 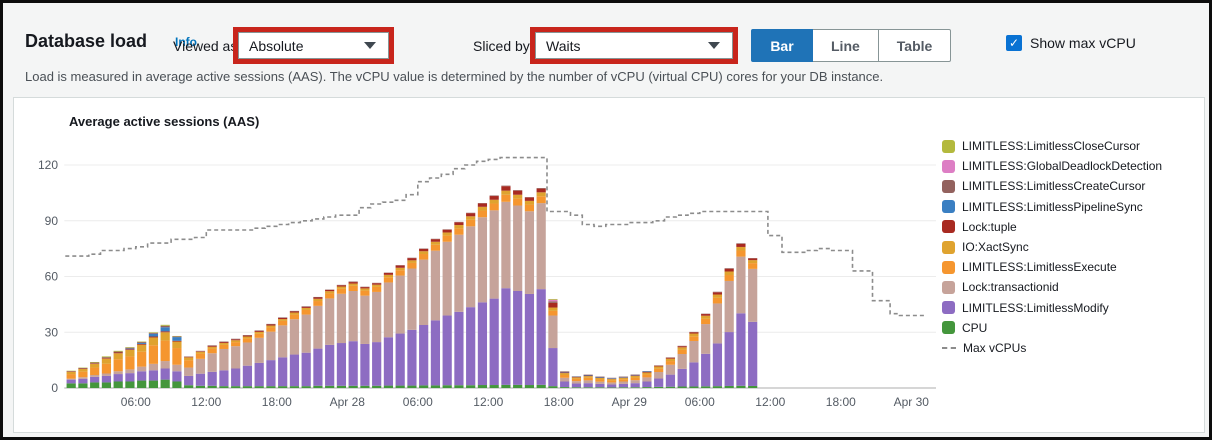 What do you see at coordinates (1014, 43) in the screenshot?
I see `show-max-vcpu-checkbox: ✓` at bounding box center [1014, 43].